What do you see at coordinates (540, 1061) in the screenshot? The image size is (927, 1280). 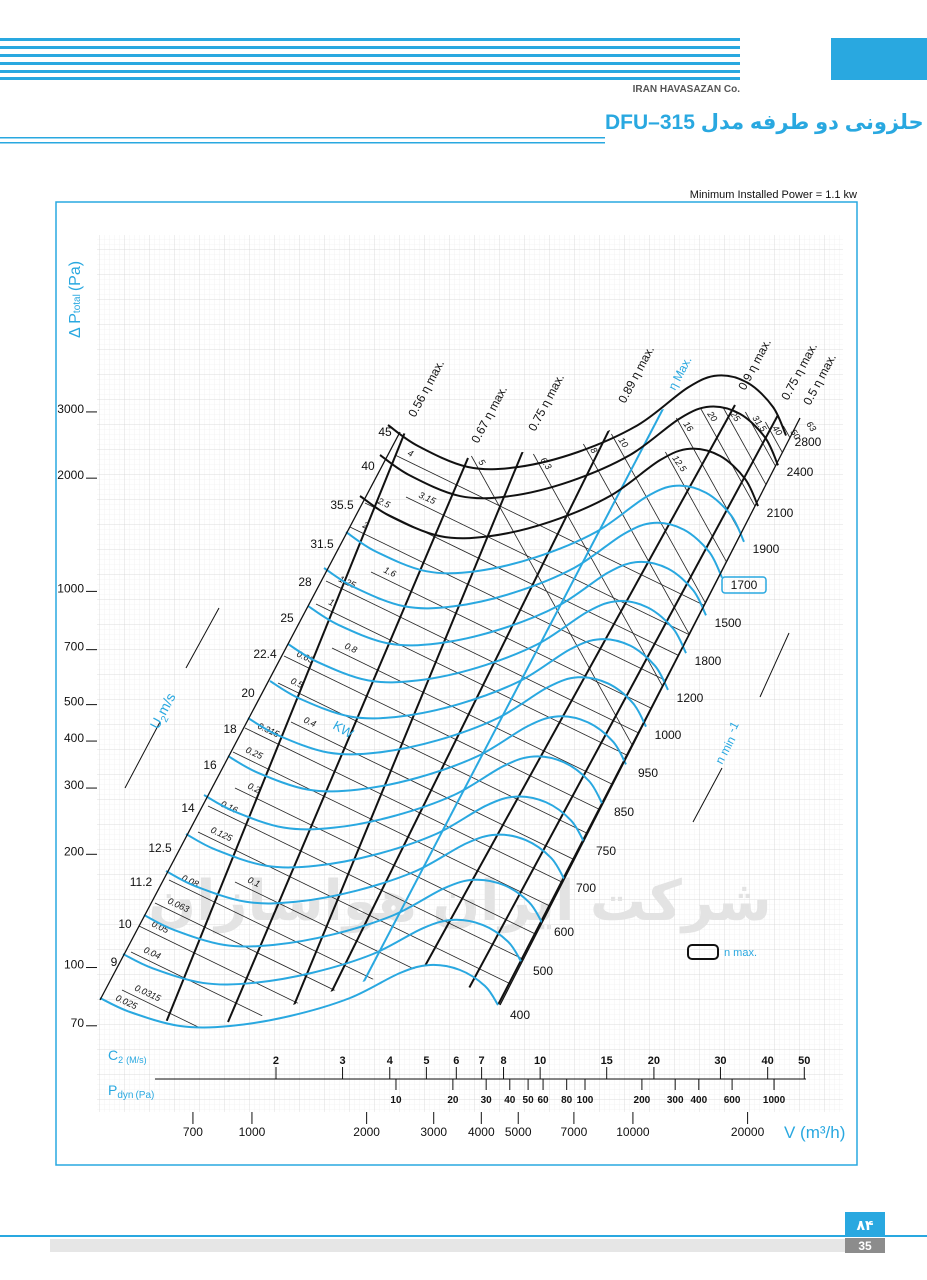 I see `c2-tick-label: 10` at bounding box center [540, 1061].